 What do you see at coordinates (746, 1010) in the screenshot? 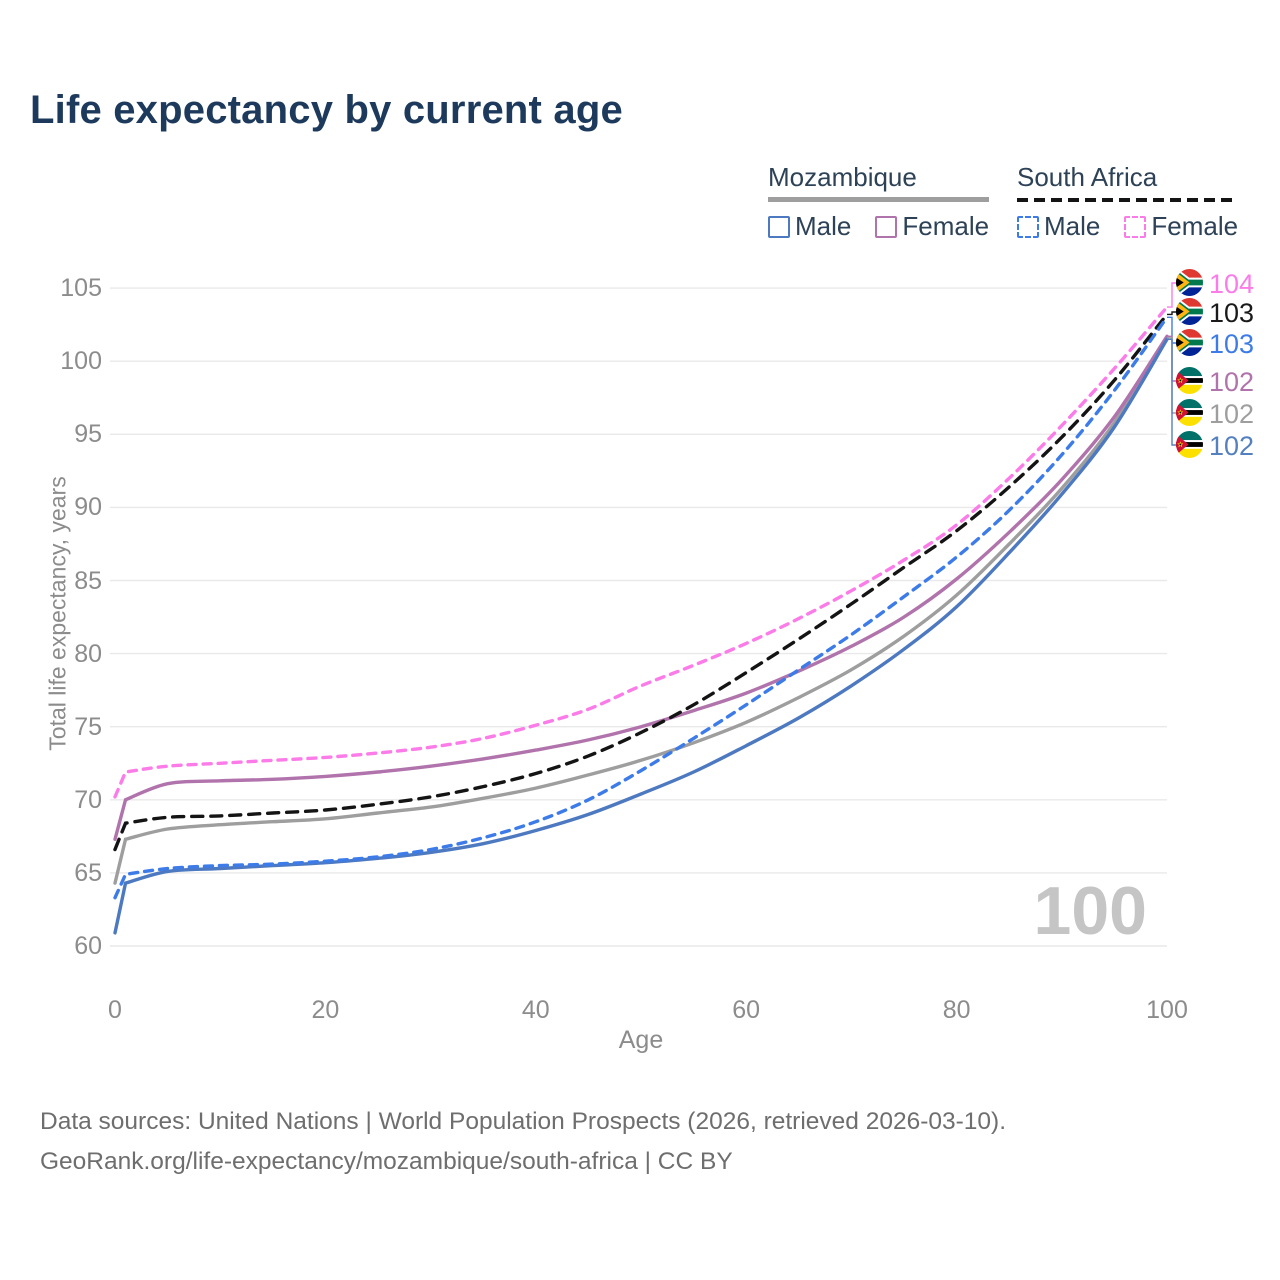
I see `x-tick-label: 60` at bounding box center [746, 1010].